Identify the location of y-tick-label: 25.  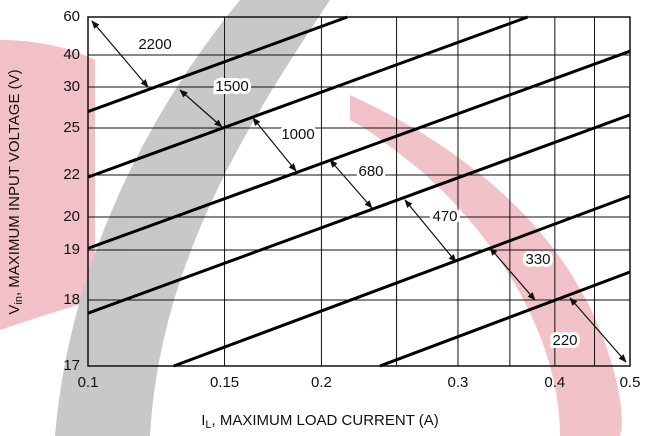
(71, 127).